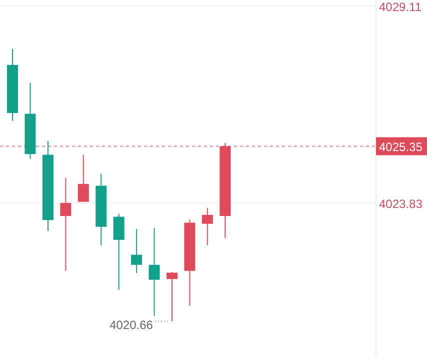 Image resolution: width=427 pixels, height=357 pixels. I want to click on annotation: 4020.66, so click(132, 325).